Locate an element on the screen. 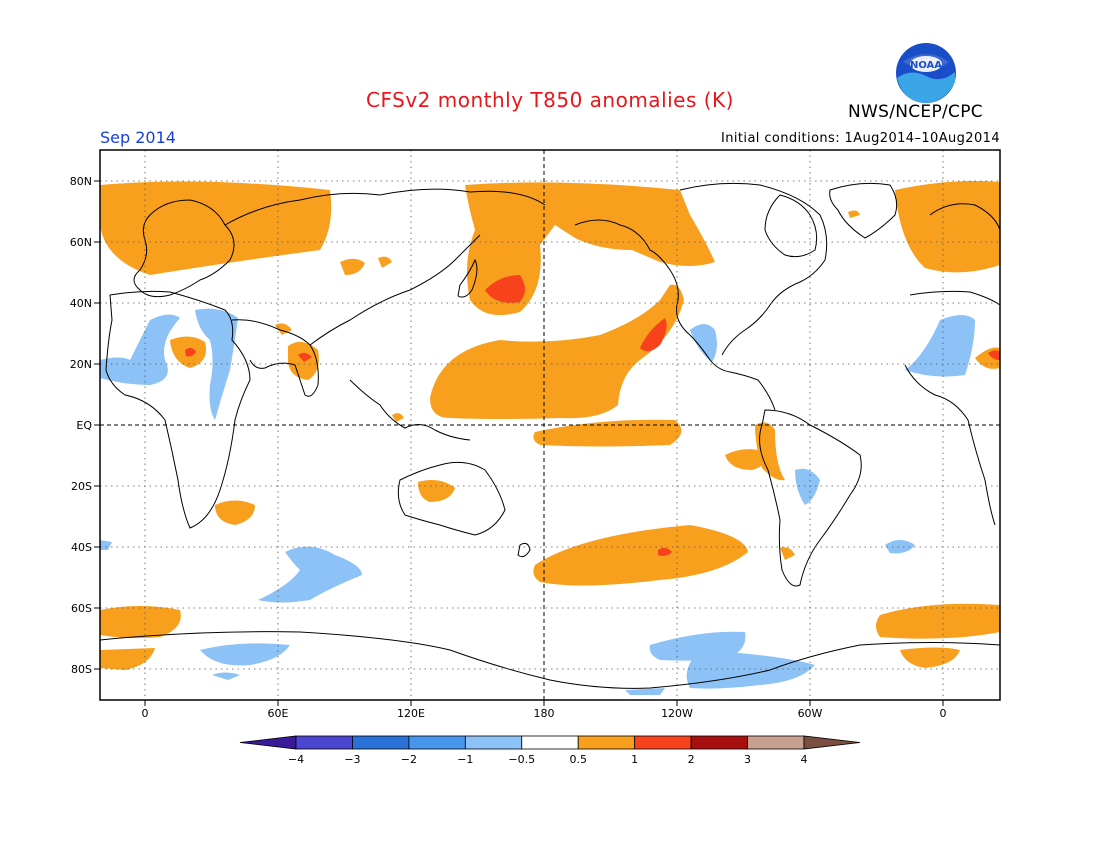 The height and width of the screenshot is (850, 1100). colorbar-label: −3 is located at coordinates (352, 759).